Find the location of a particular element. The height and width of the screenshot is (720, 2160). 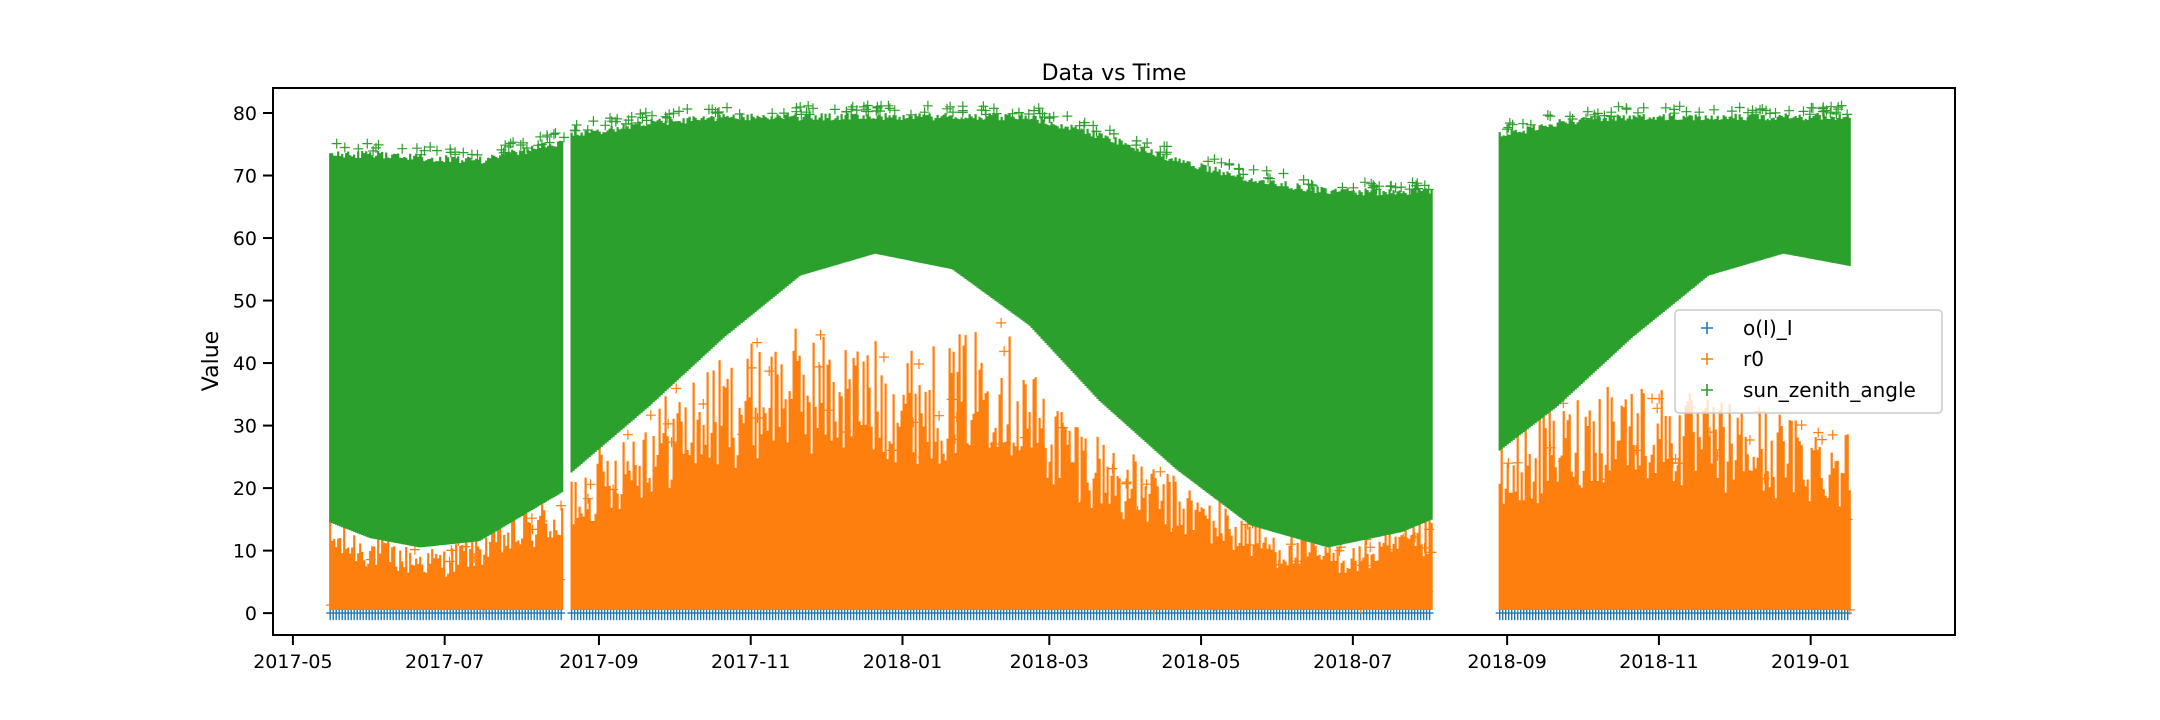

y-tick-label: 0 is located at coordinates (251, 614).